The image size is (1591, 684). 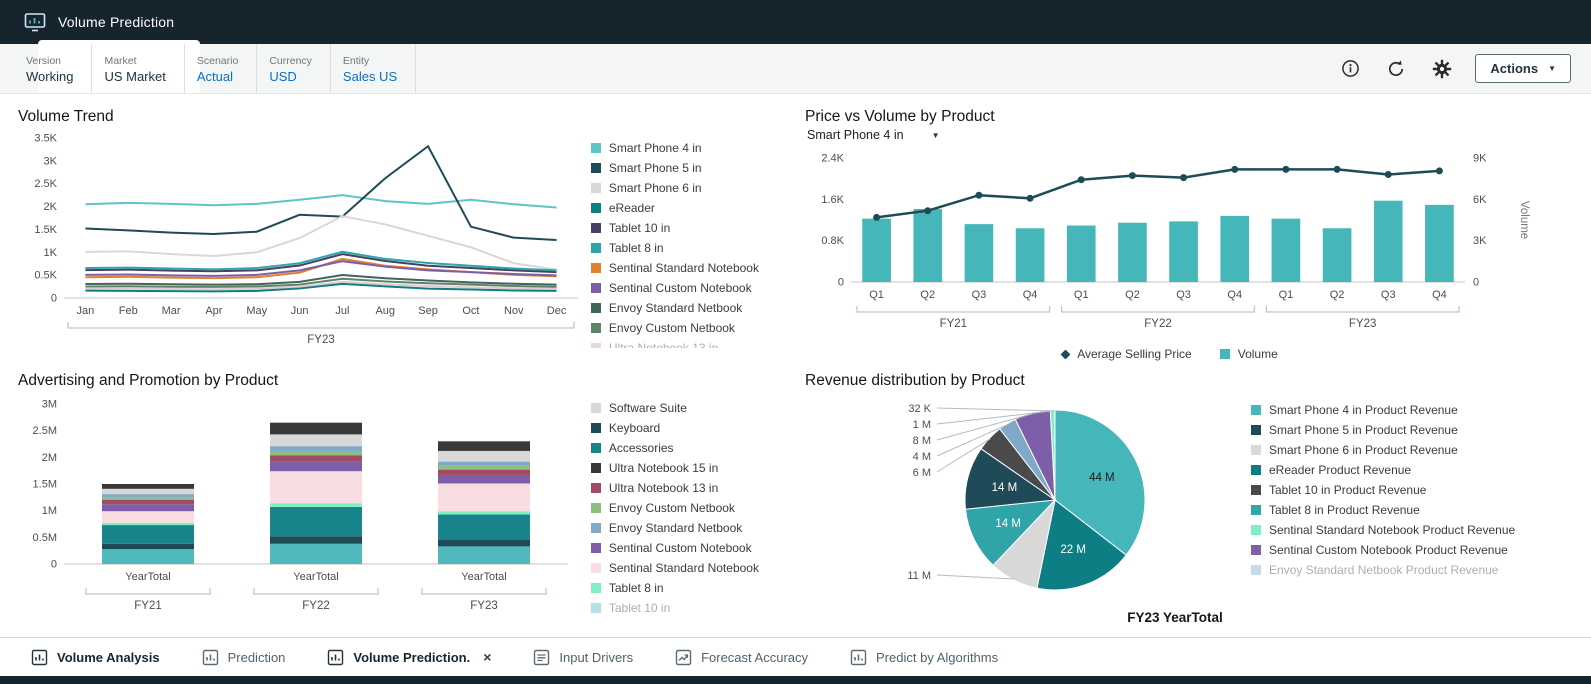 What do you see at coordinates (49, 511) in the screenshot?
I see `svg-text: 1M` at bounding box center [49, 511].